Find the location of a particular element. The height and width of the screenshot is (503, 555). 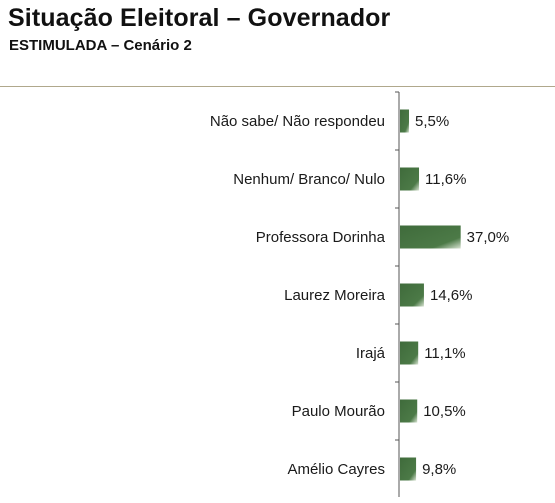

category-label: Paulo Mourão is located at coordinates (338, 411).